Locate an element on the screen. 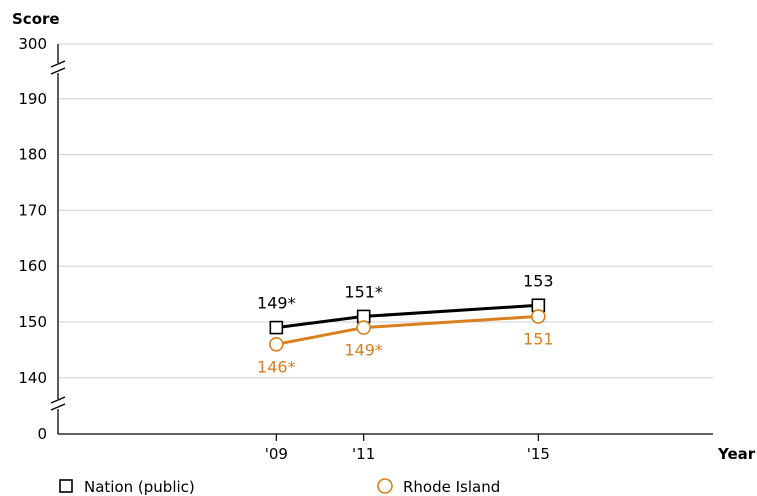 This screenshot has width=757, height=496. y-tick-label: 150 is located at coordinates (32, 322).